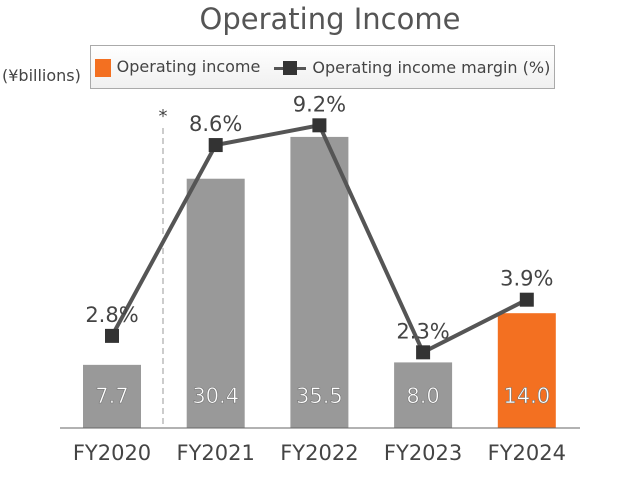  Describe the element at coordinates (102, 67) in the screenshot. I see `orange-swatch-icon` at that location.